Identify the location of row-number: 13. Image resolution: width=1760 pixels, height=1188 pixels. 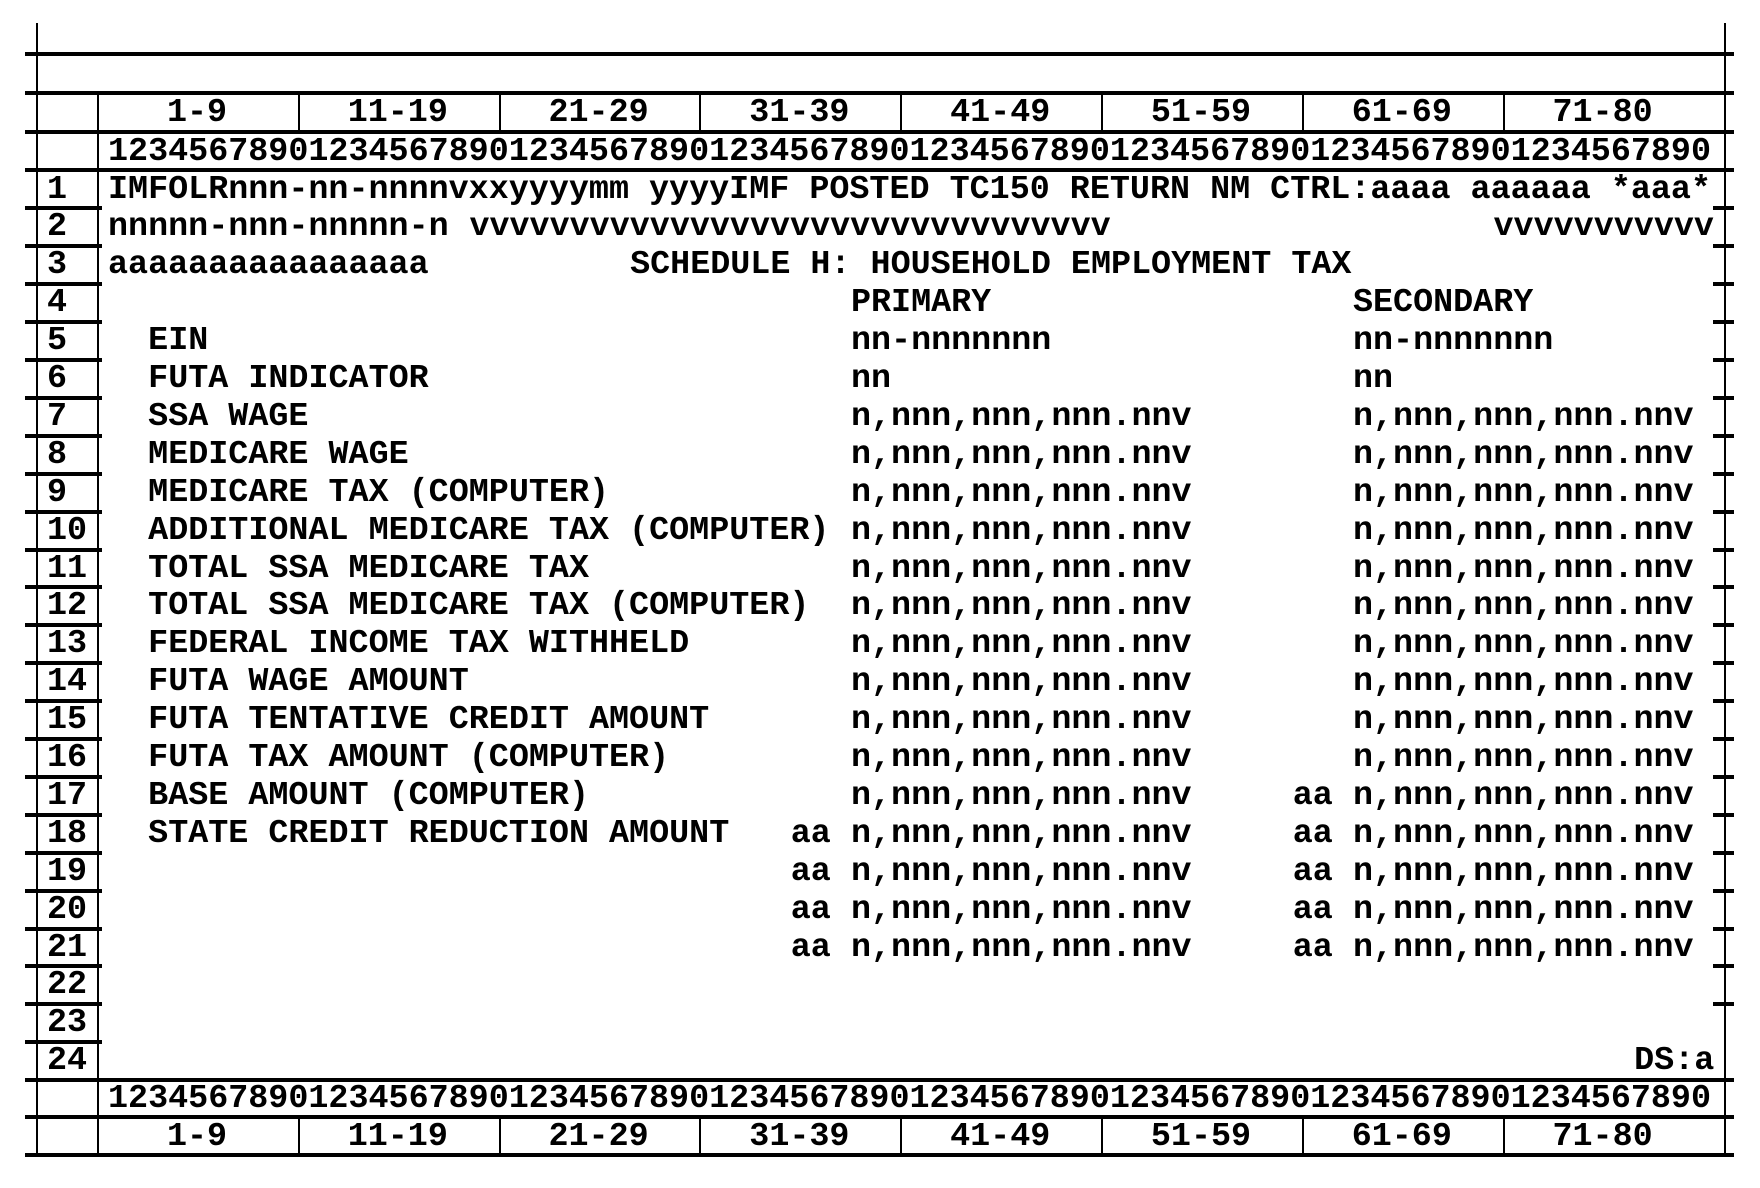
(67, 644).